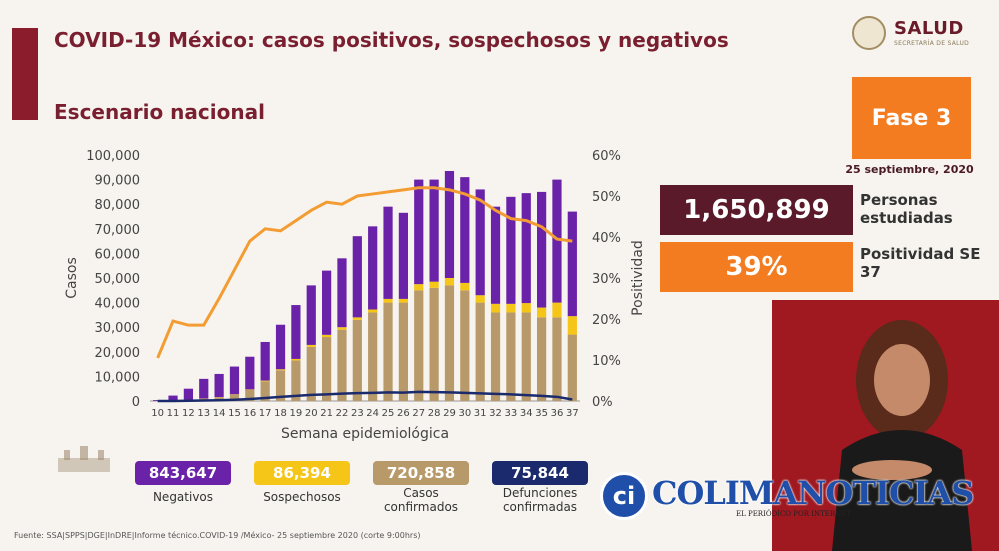 This screenshot has width=999, height=551. Describe the element at coordinates (302, 473) in the screenshot. I see `summary-badge-1: 86,394` at that location.